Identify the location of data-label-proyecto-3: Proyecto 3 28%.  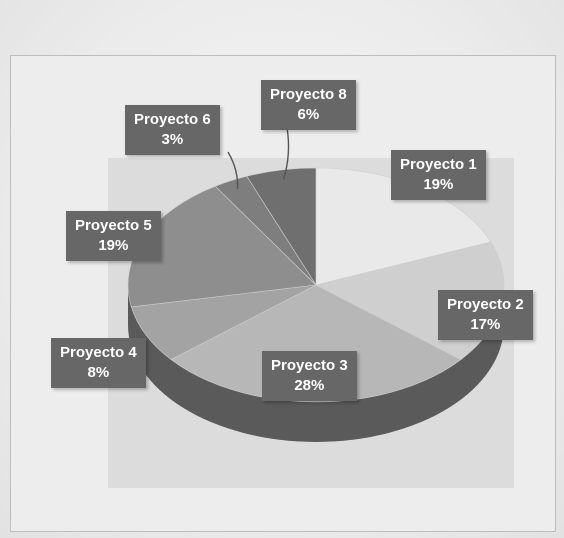
(309, 376).